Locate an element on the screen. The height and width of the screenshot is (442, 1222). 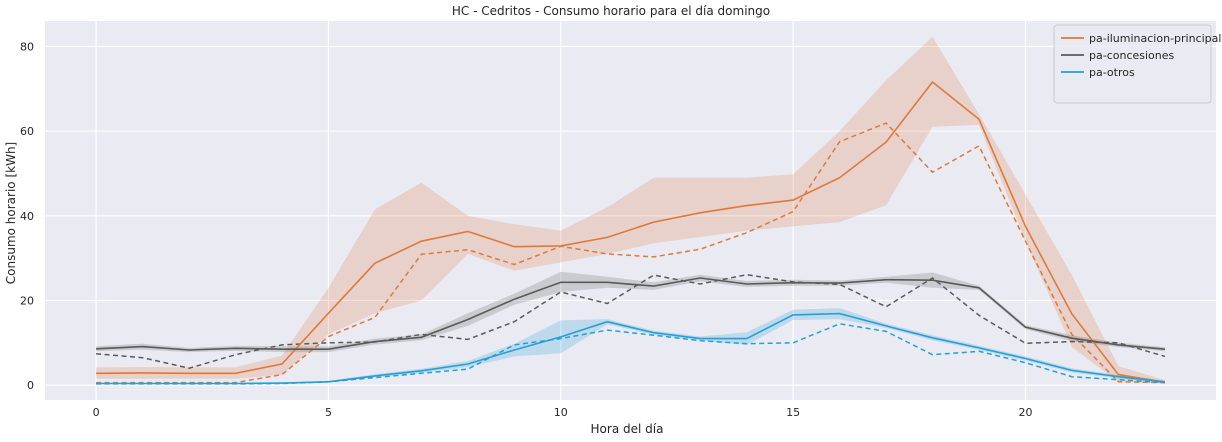
x-tick-label: 15 is located at coordinates (793, 412).